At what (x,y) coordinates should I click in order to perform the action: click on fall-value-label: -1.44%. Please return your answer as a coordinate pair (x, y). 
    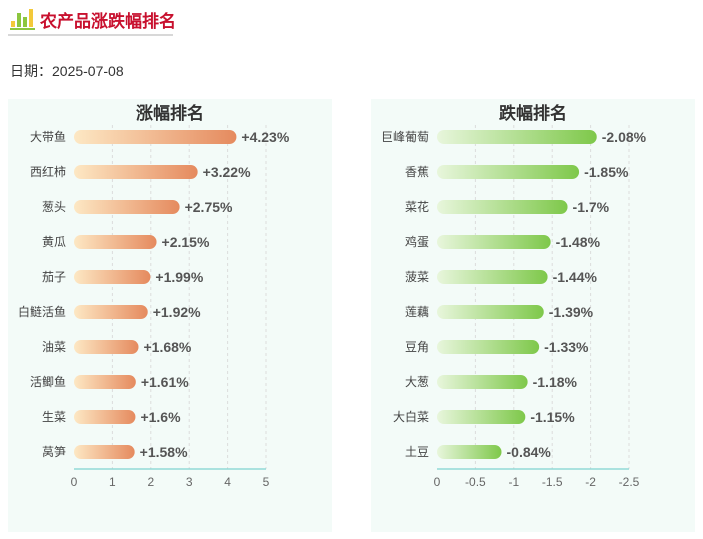
    Looking at the image, I should click on (575, 277).